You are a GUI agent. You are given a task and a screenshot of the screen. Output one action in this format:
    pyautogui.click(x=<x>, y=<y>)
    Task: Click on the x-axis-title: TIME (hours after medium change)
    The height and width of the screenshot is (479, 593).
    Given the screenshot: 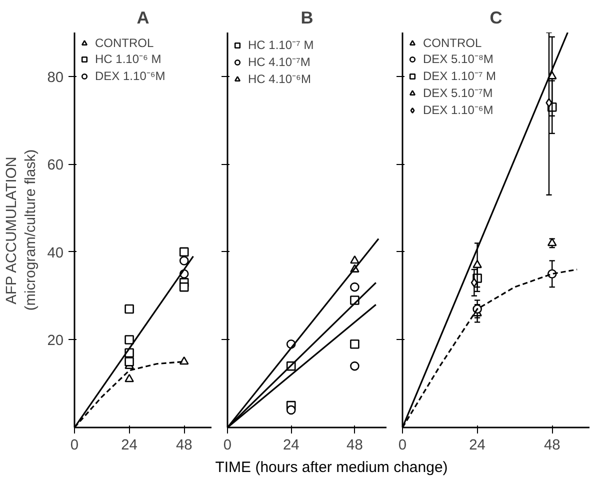 What is the action you would take?
    pyautogui.click(x=331, y=468)
    